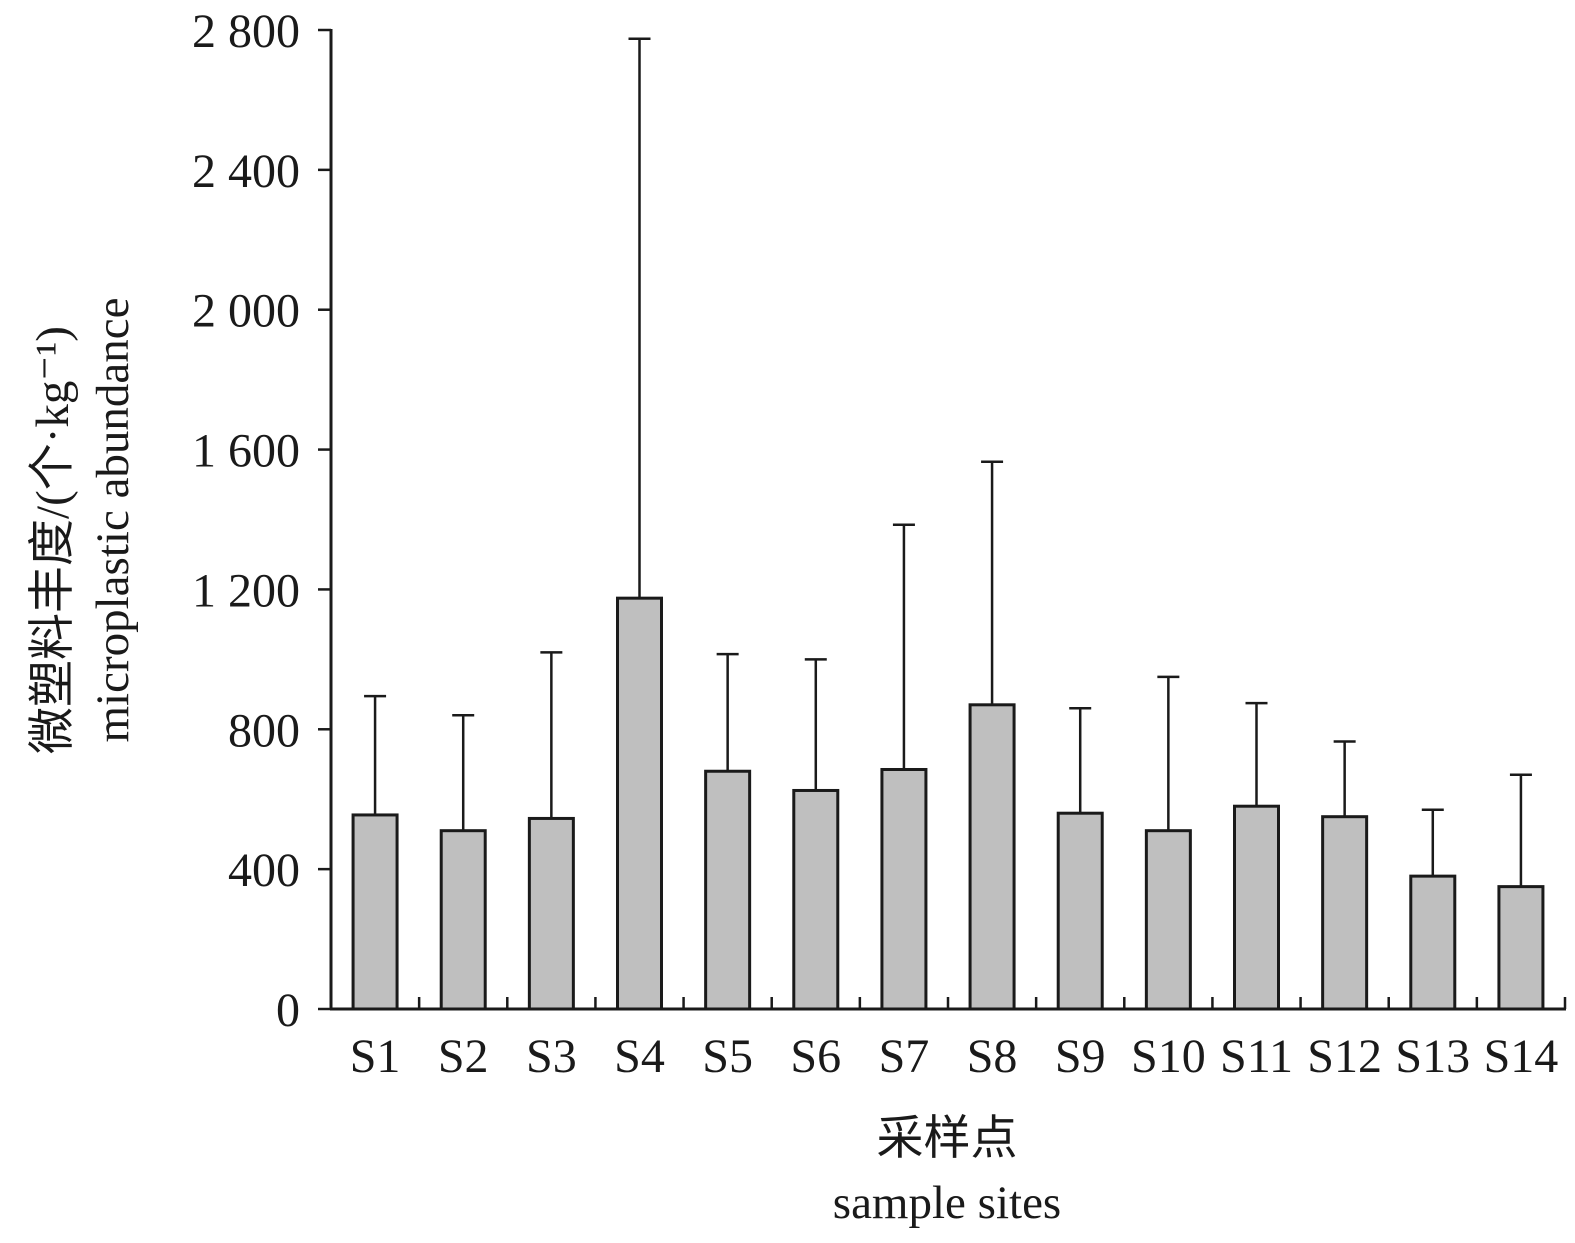 The image size is (1575, 1243). I want to click on x-axis-ticks: S1 S2 S3 S4 S5 S6 S7 S8 S9 S10 S11 S12 S13 S14, so click(958, 1040).